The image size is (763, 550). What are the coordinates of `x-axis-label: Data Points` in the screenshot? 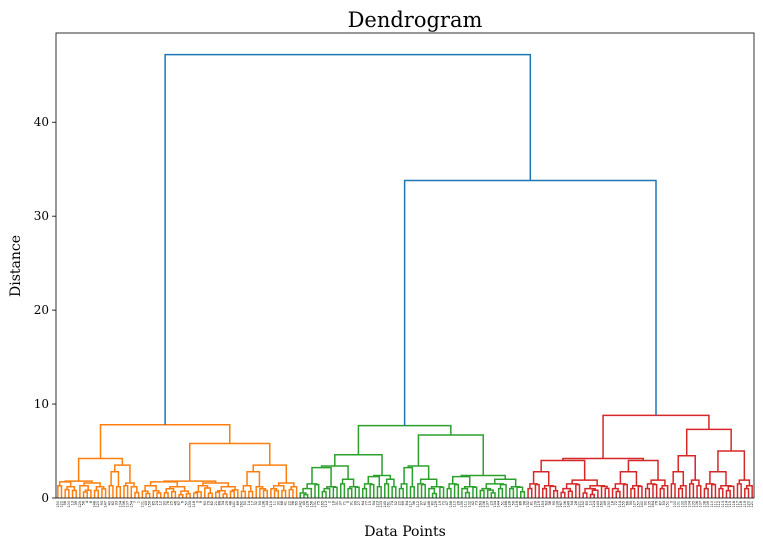 It's located at (405, 532).